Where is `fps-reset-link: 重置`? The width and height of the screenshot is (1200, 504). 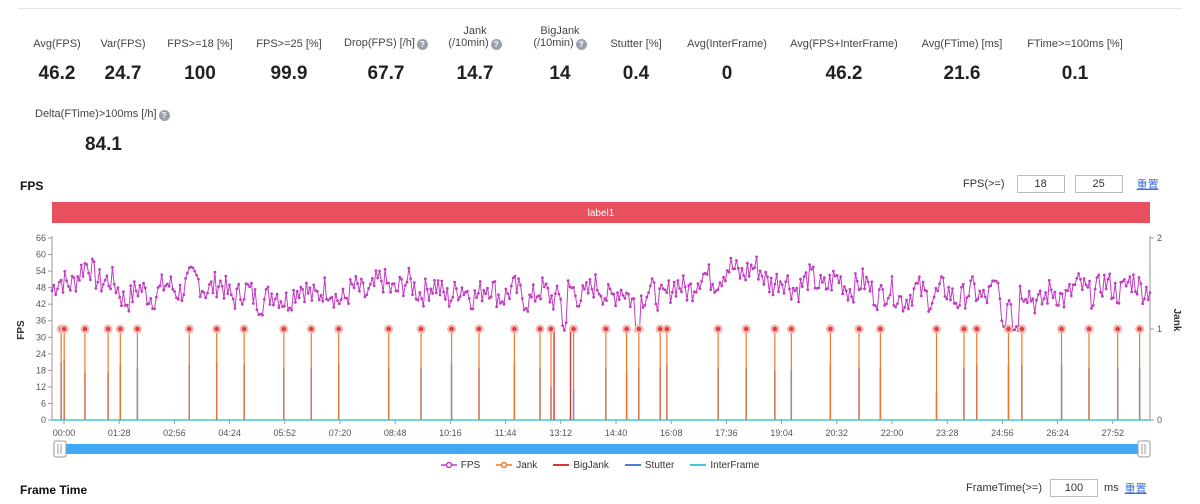 fps-reset-link: 重置 is located at coordinates (1147, 185).